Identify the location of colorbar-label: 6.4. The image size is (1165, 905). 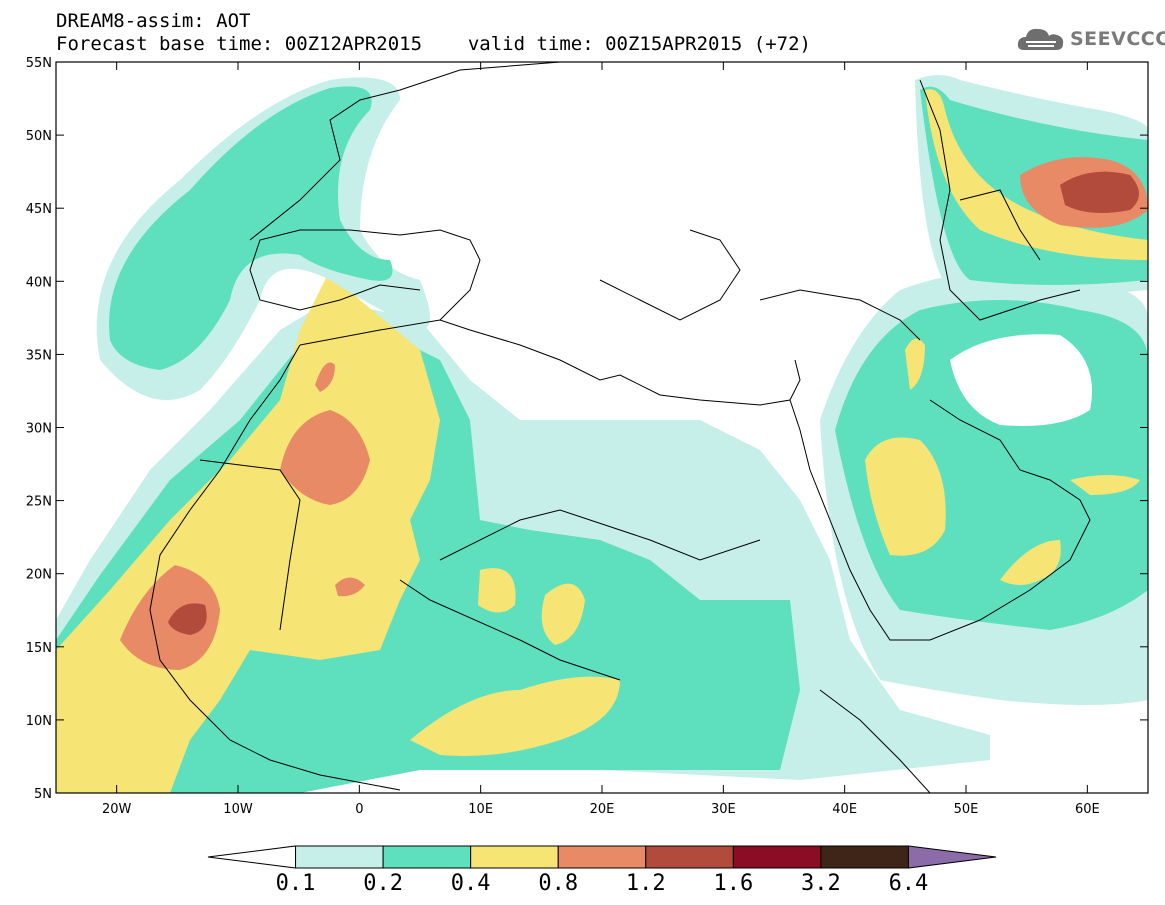
(909, 883).